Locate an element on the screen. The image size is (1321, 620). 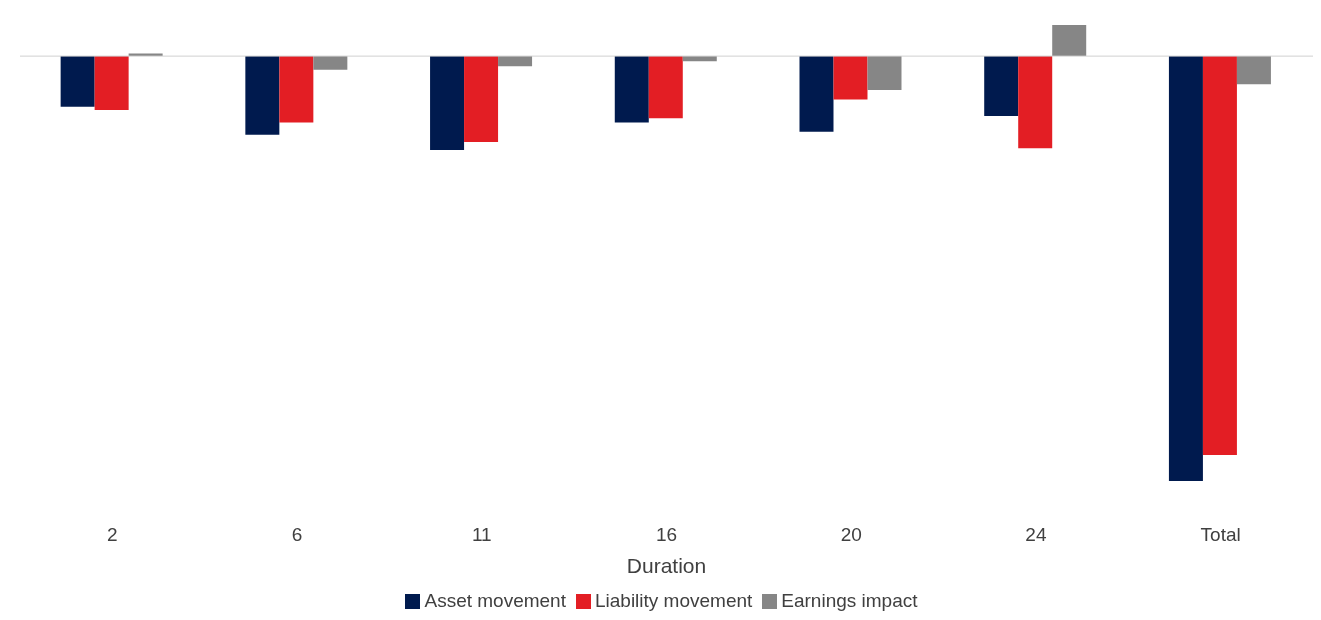
legend-label: Earnings impact is located at coordinates (849, 600).